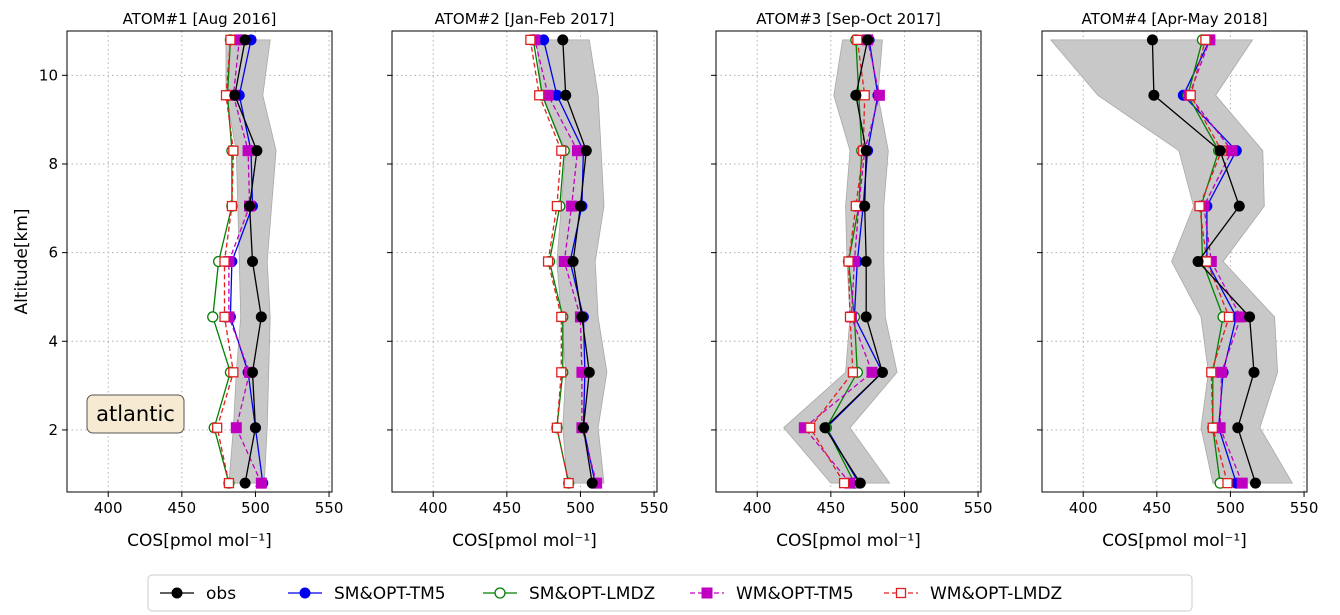 The image size is (1340, 615). I want to click on legend-entry-wm-opt-tm5: WM&OPT-TM5, so click(772, 594).